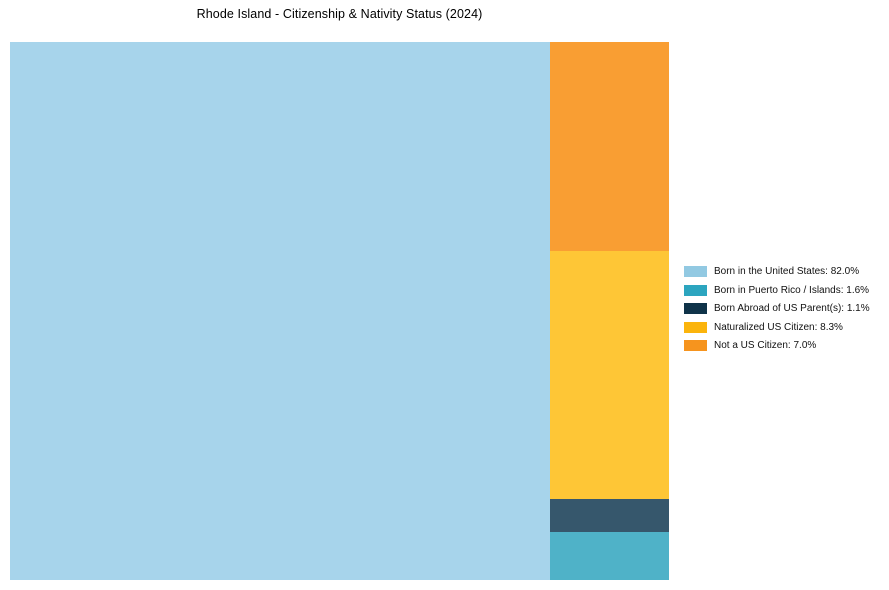 The height and width of the screenshot is (590, 889). Describe the element at coordinates (609, 147) in the screenshot. I see `treemap-tile-not-a-us-citizen` at that location.